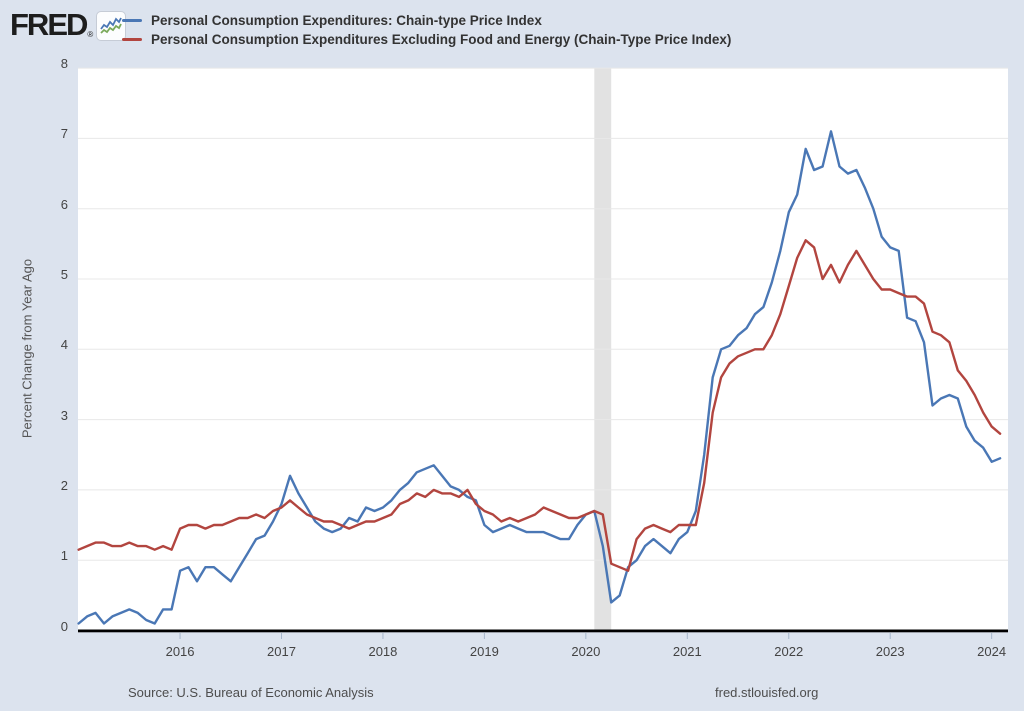 Image resolution: width=1024 pixels, height=711 pixels. Describe the element at coordinates (64, 415) in the screenshot. I see `y-tick-label: 3` at that location.